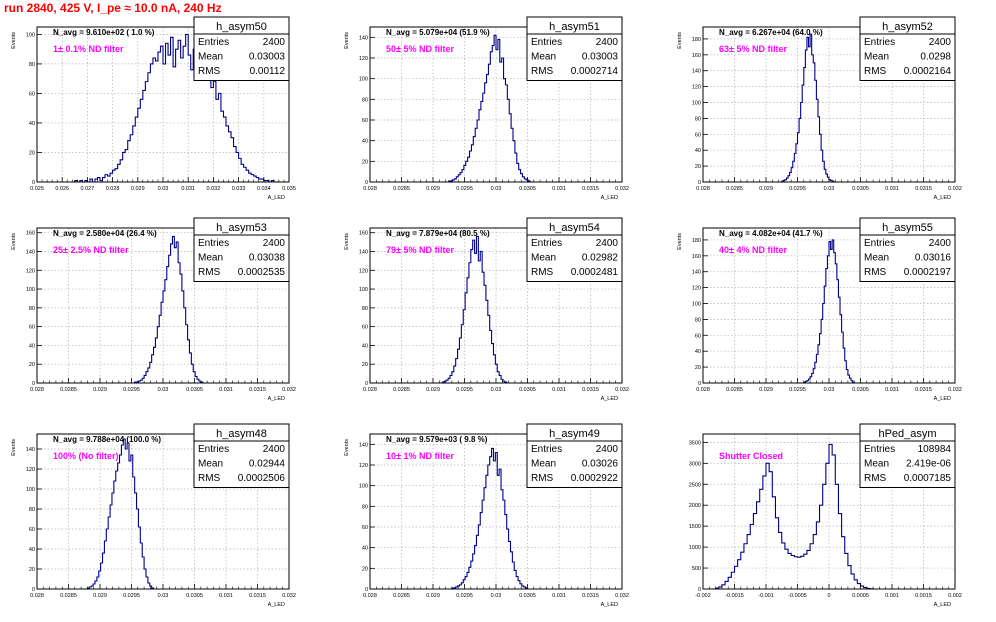 This screenshot has width=996, height=622. What do you see at coordinates (860, 189) in the screenshot?
I see `x-tick-label: 0.0305` at bounding box center [860, 189].